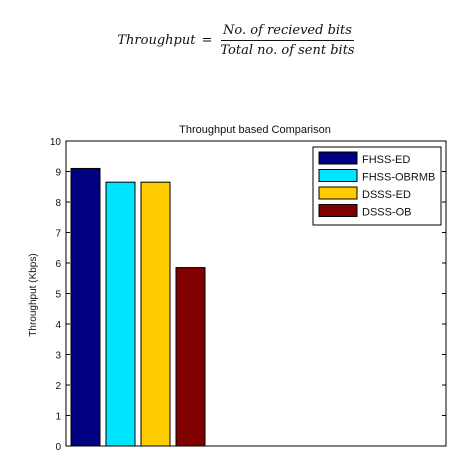  I want to click on formula-denominator: Total no. of sent bits, so click(287, 50).